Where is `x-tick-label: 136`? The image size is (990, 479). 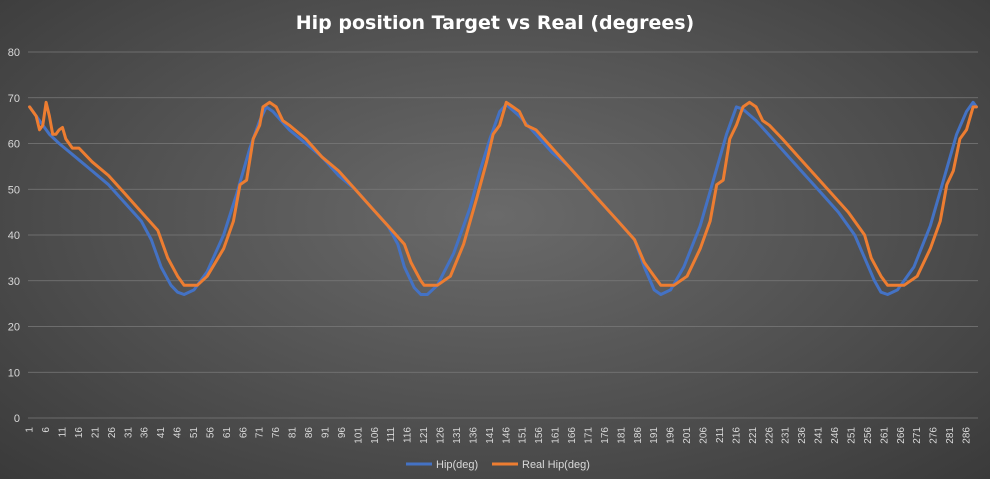
x-tick-label: 136 is located at coordinates (473, 435).